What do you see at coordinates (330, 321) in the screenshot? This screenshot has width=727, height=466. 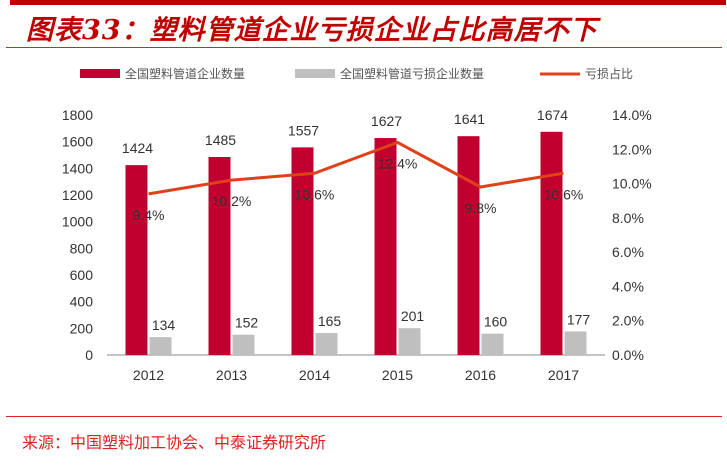 I see `data-label-loss: 165` at bounding box center [330, 321].